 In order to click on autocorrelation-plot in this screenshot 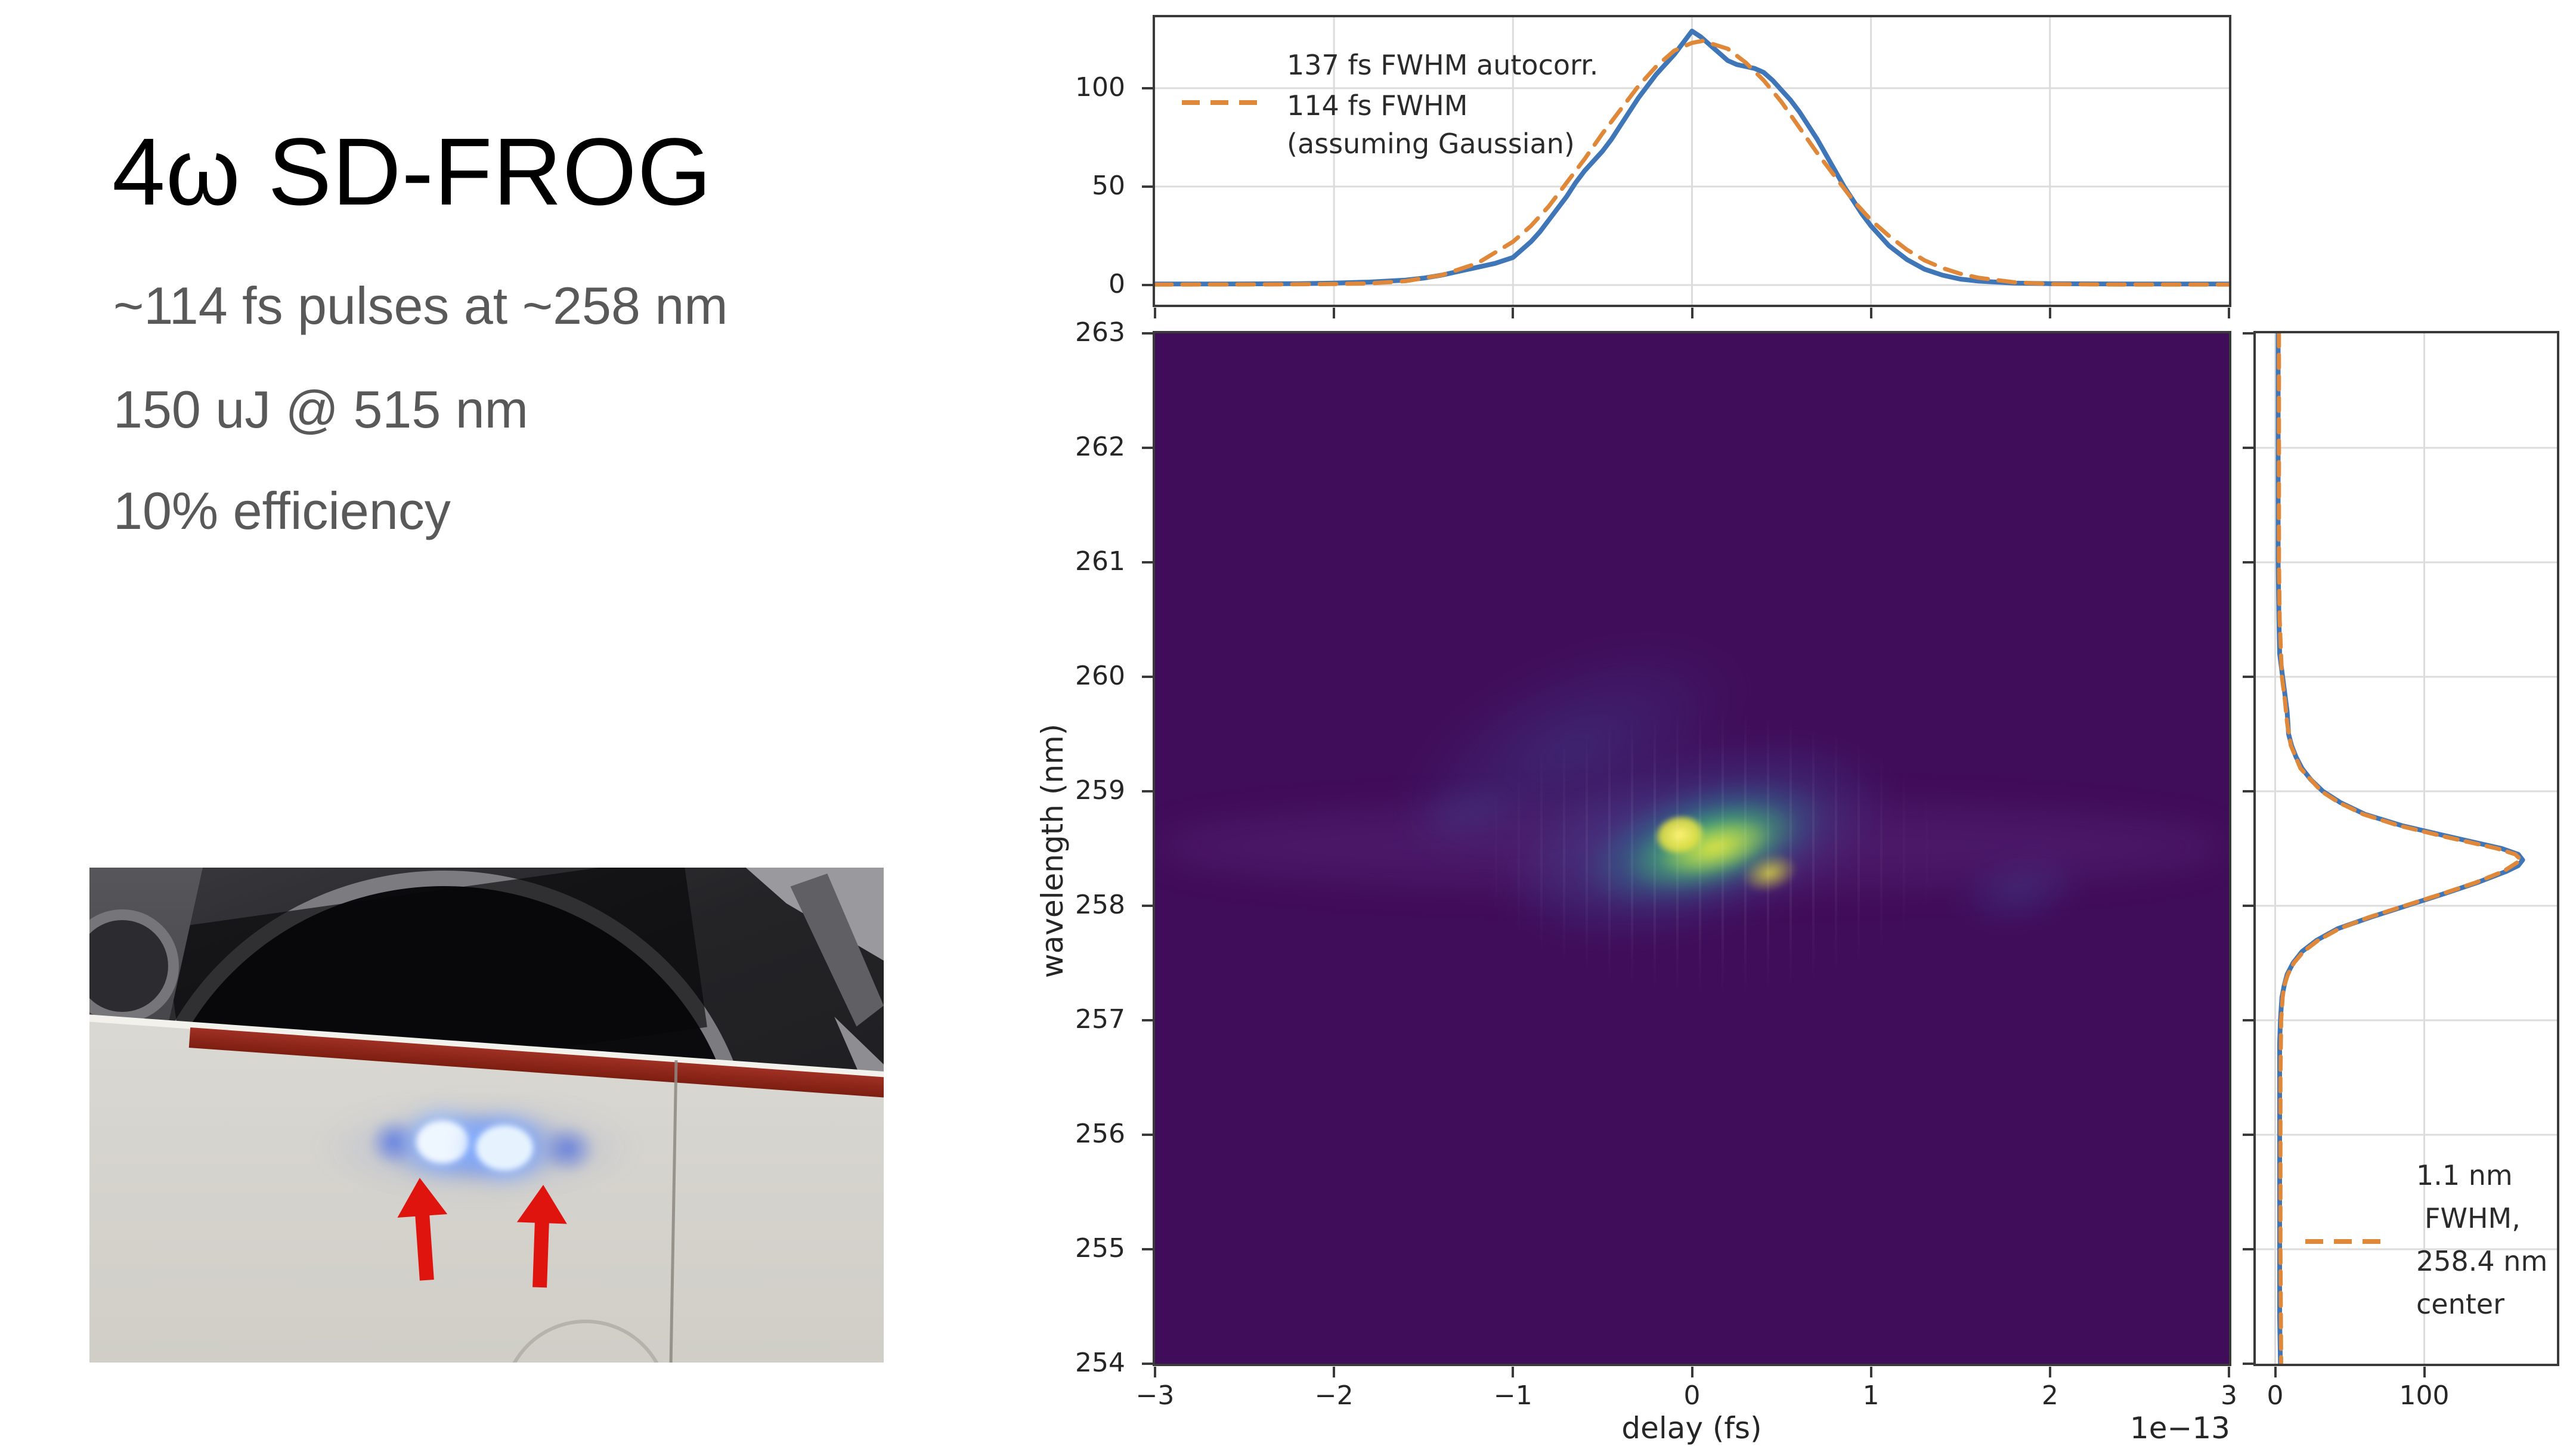, I will do `click(1692, 161)`.